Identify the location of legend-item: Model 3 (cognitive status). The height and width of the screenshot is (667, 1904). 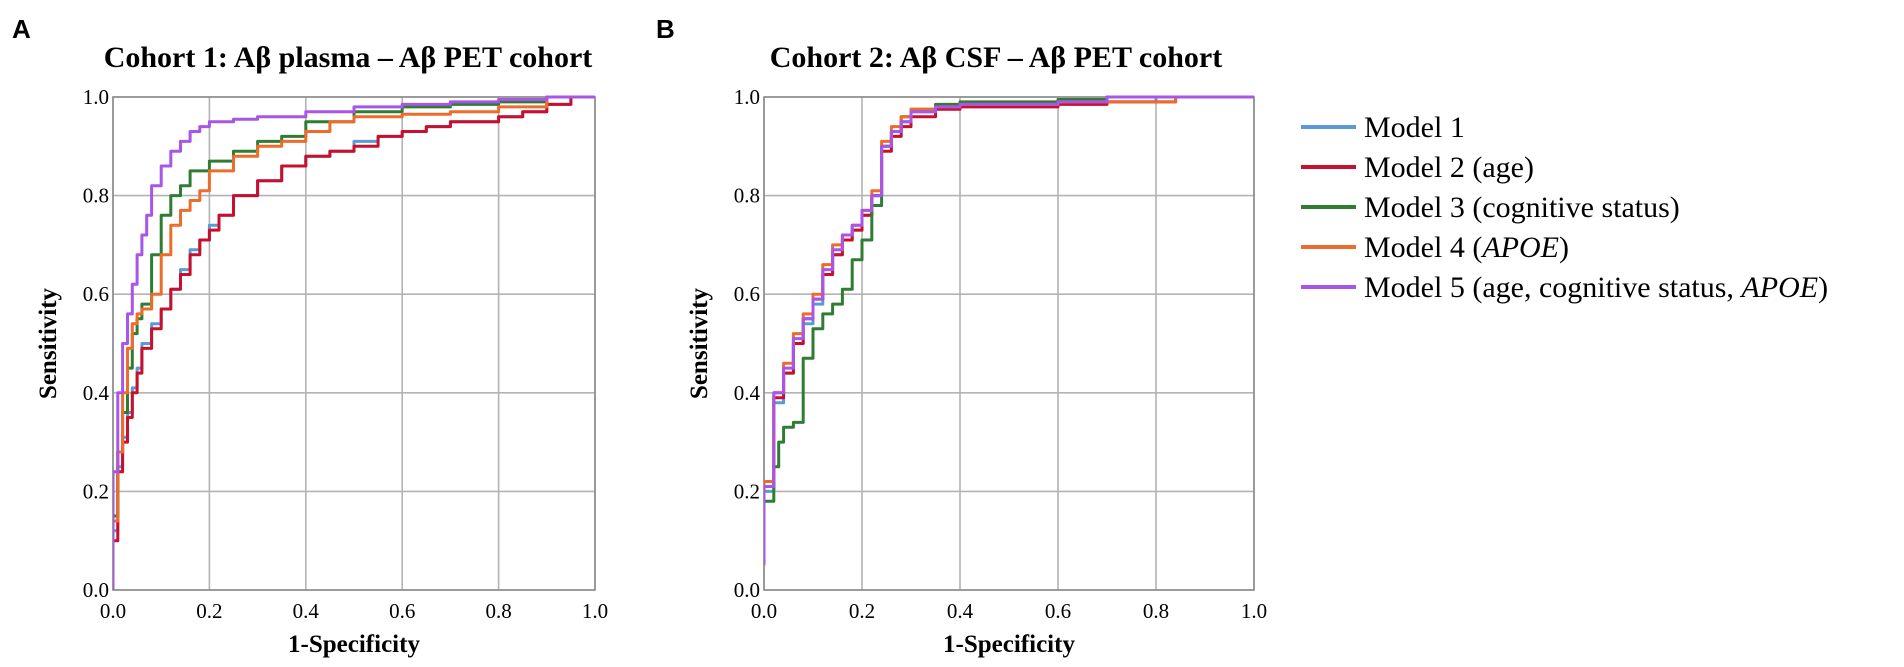
(1490, 207).